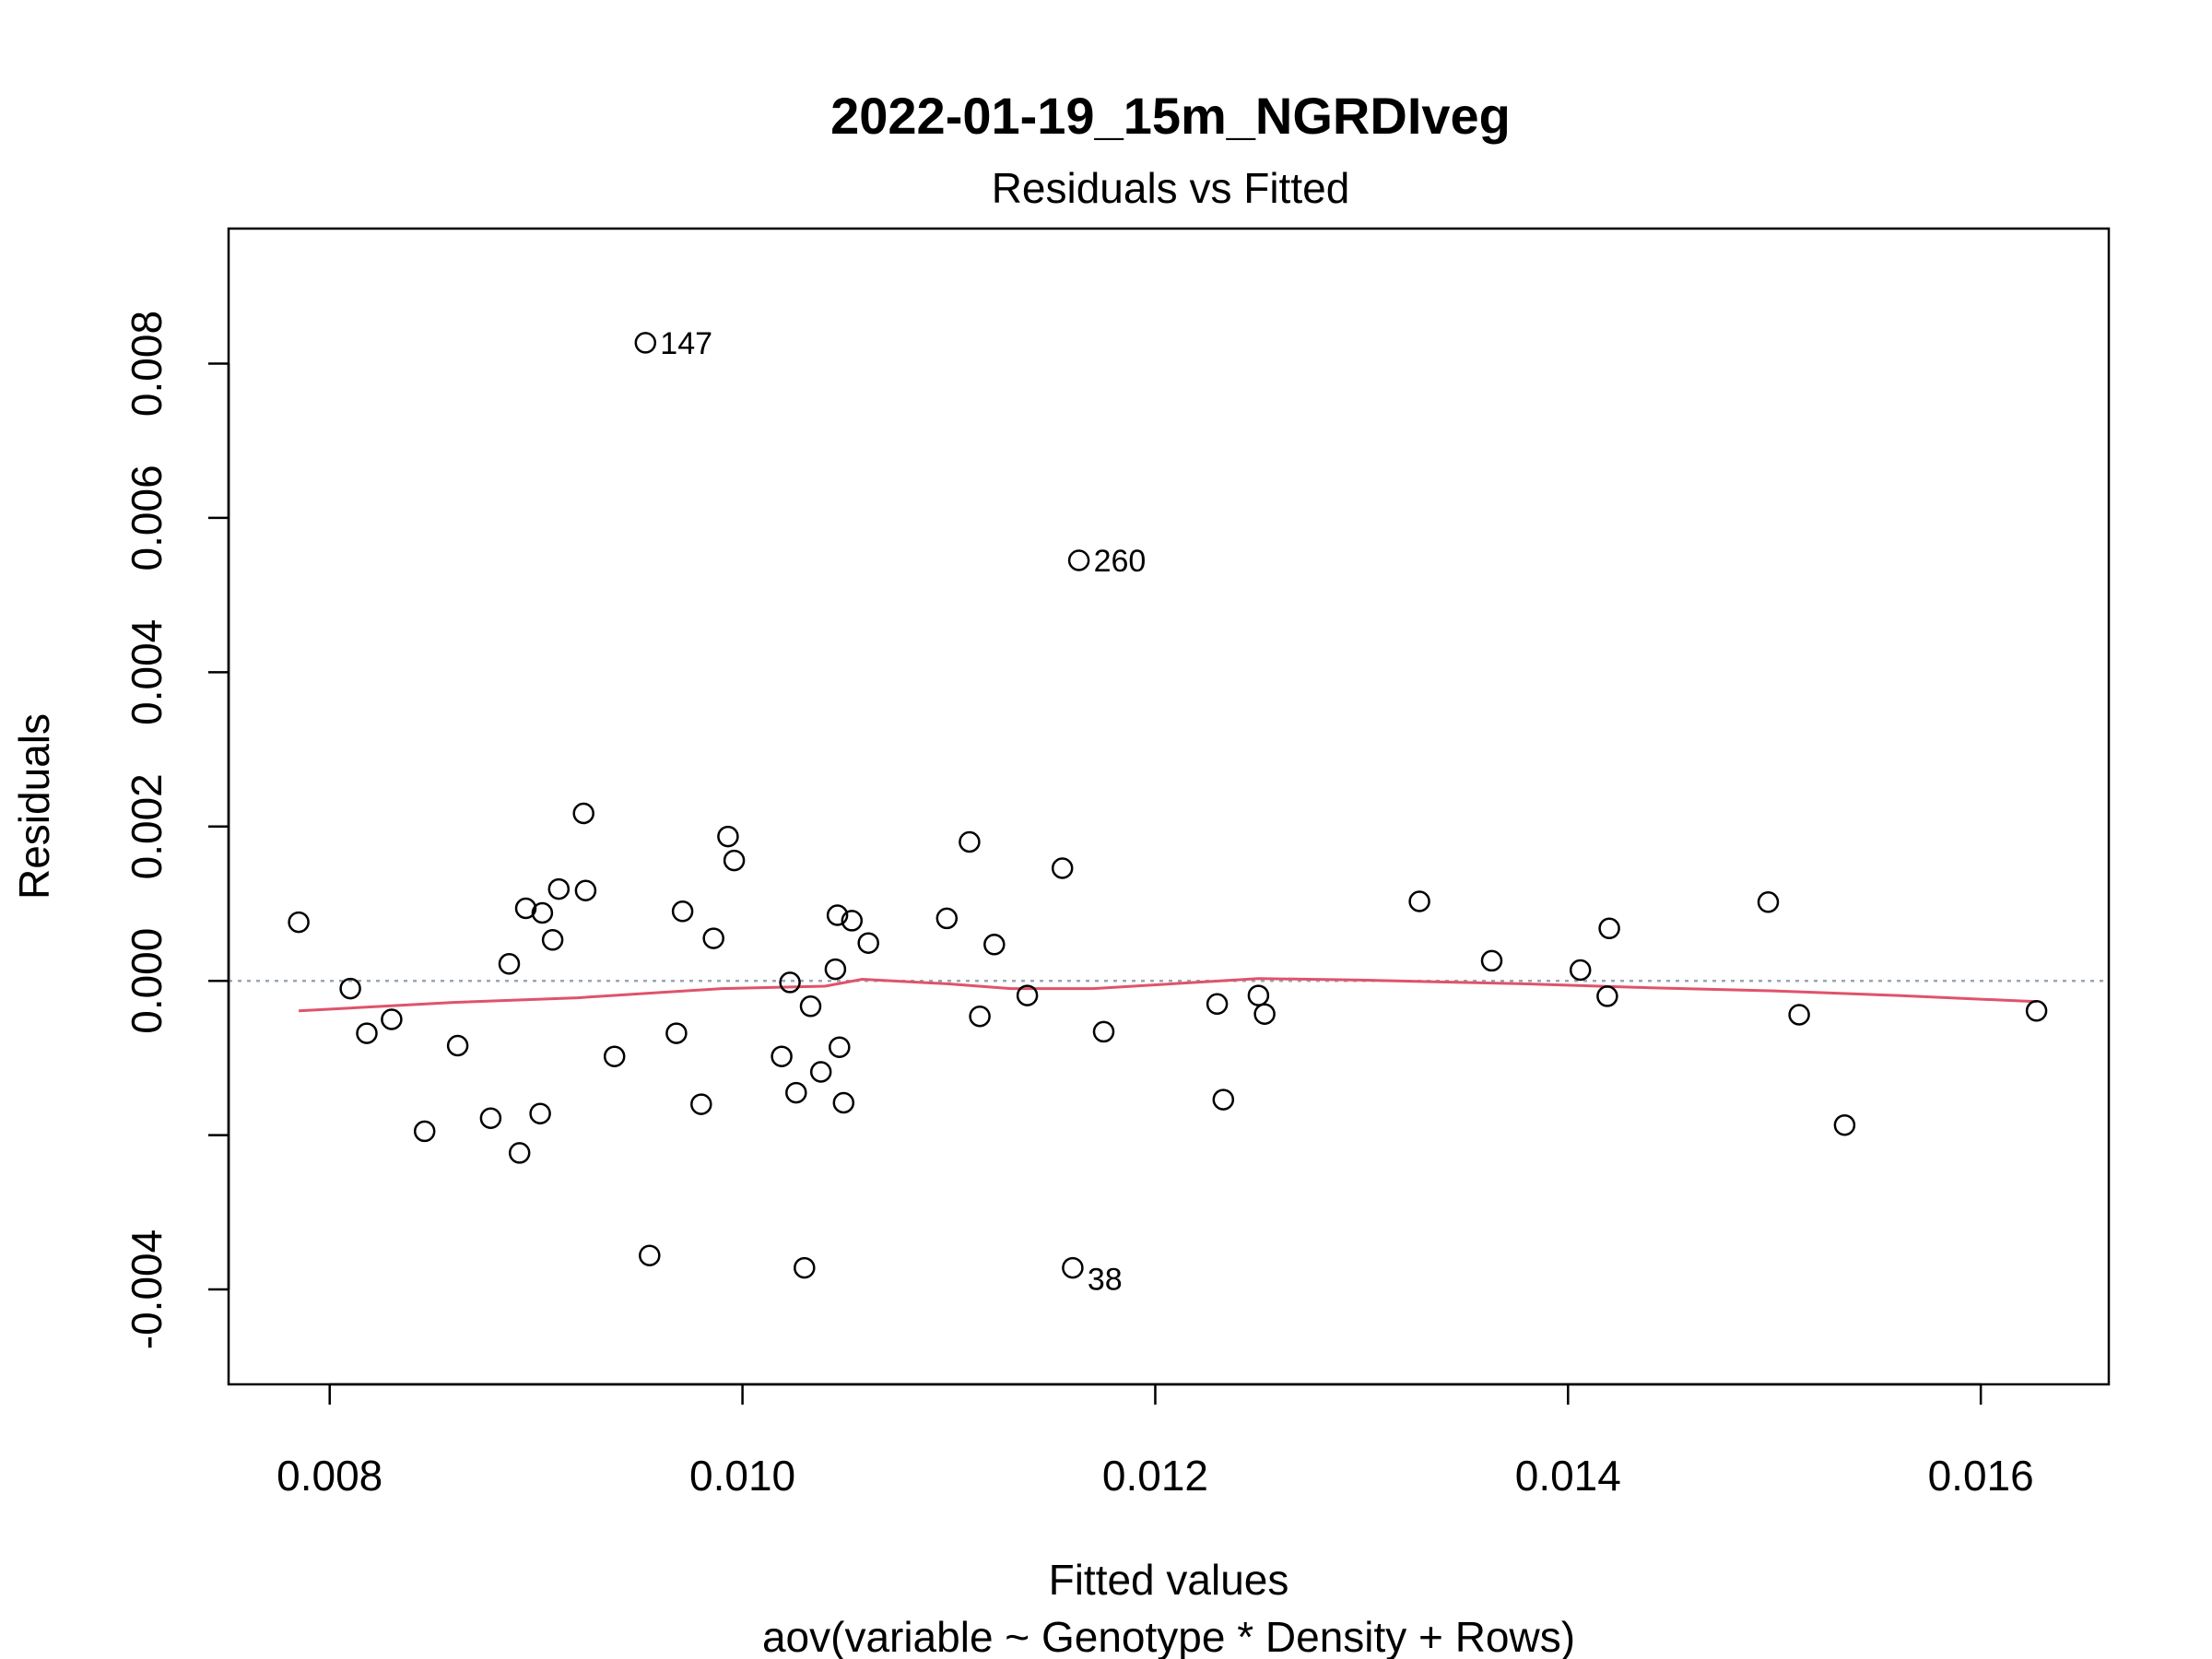  Describe the element at coordinates (686, 343) in the screenshot. I see `point-label: 147` at that location.